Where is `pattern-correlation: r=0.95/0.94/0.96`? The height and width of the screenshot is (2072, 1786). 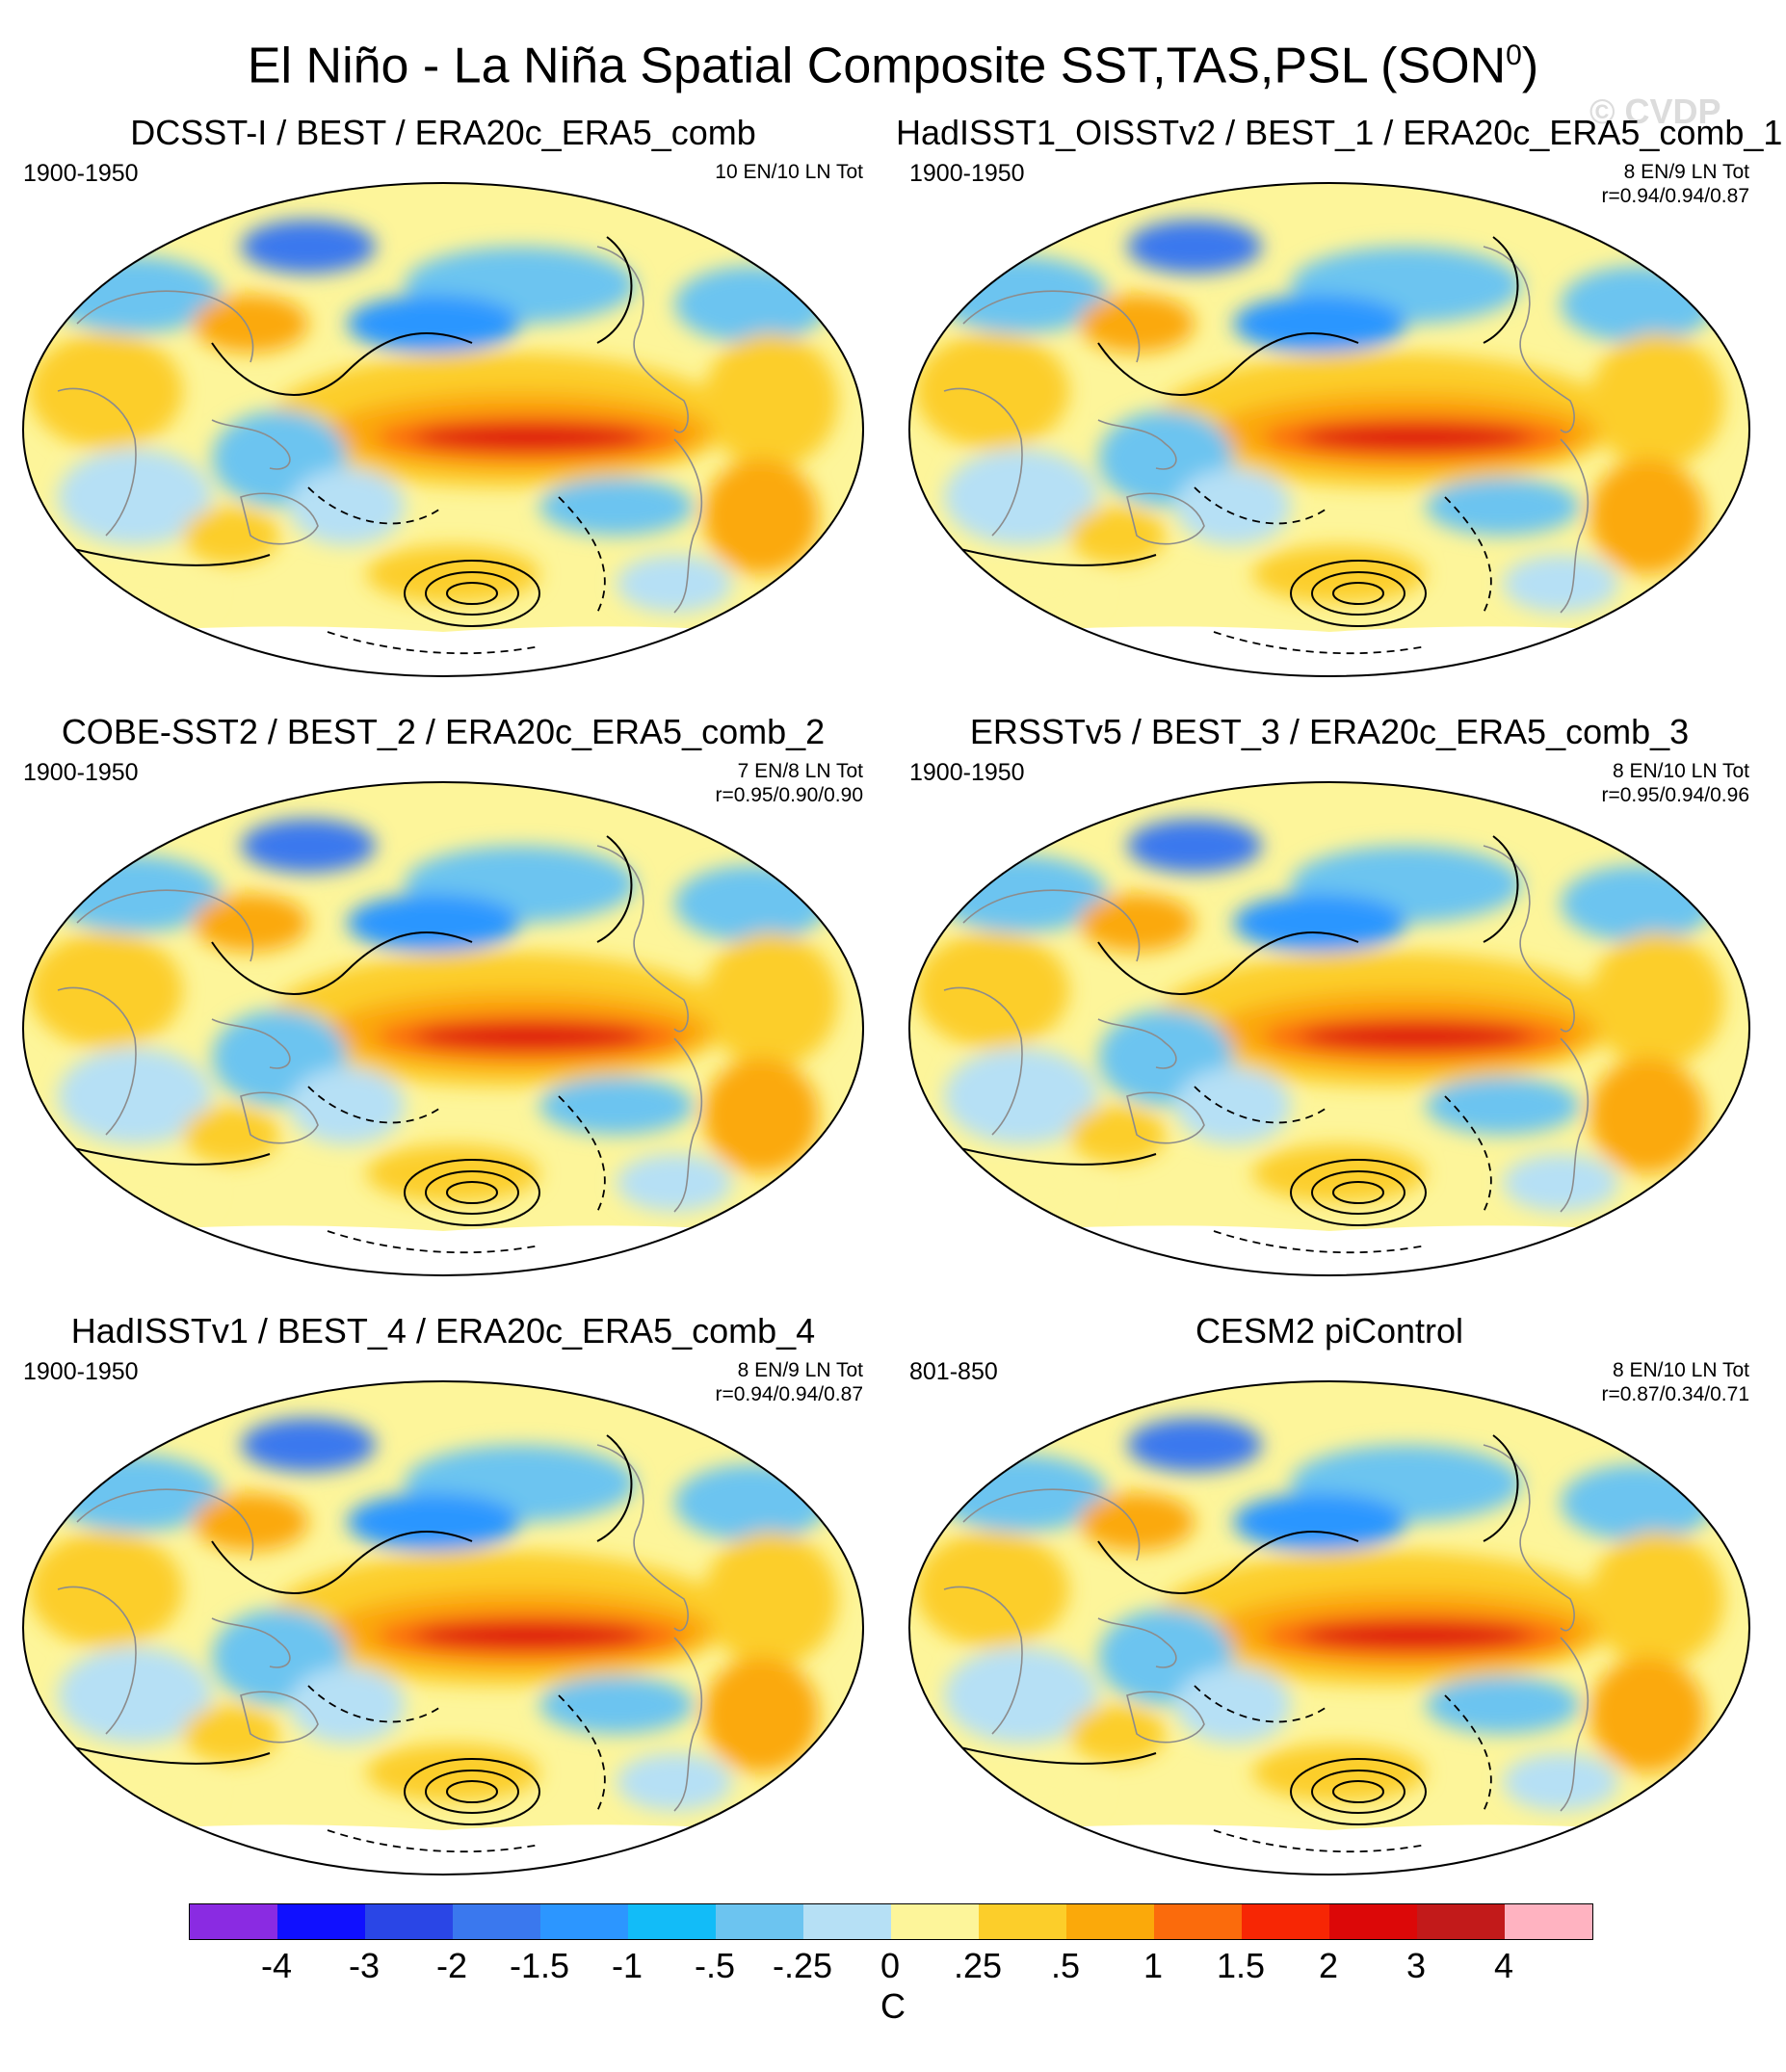 pattern-correlation: r=0.95/0.94/0.96 is located at coordinates (1675, 795).